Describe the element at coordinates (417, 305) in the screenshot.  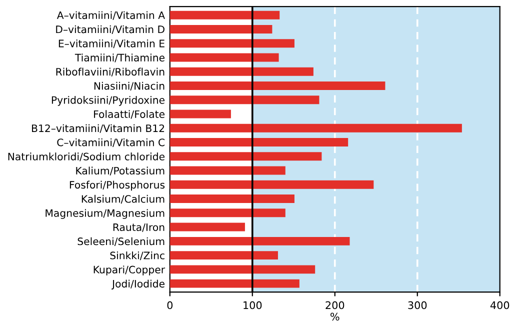
I see `x-tick-label: 300` at that location.